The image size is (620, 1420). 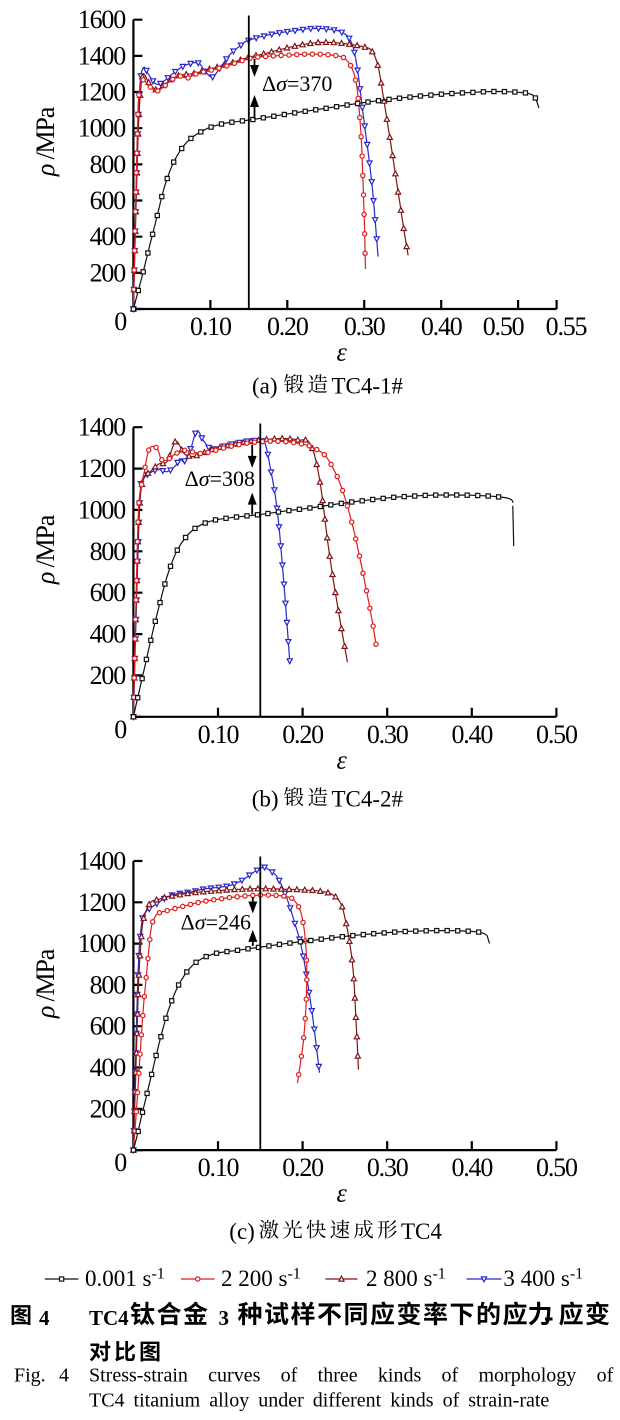 What do you see at coordinates (543, 1279) in the screenshot?
I see `svg-text: 3 400 s-1` at bounding box center [543, 1279].